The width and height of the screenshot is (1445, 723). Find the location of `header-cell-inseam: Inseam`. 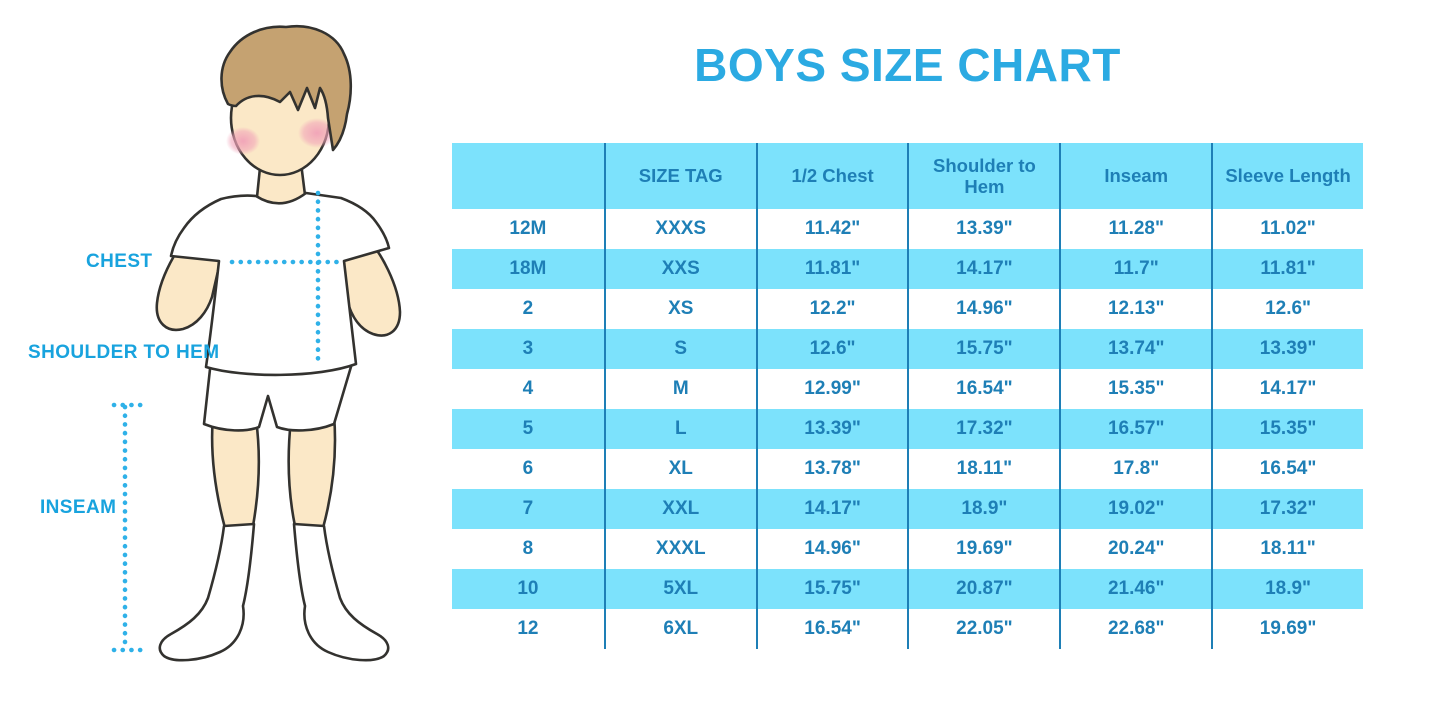

header-cell-inseam: Inseam is located at coordinates (1135, 176).